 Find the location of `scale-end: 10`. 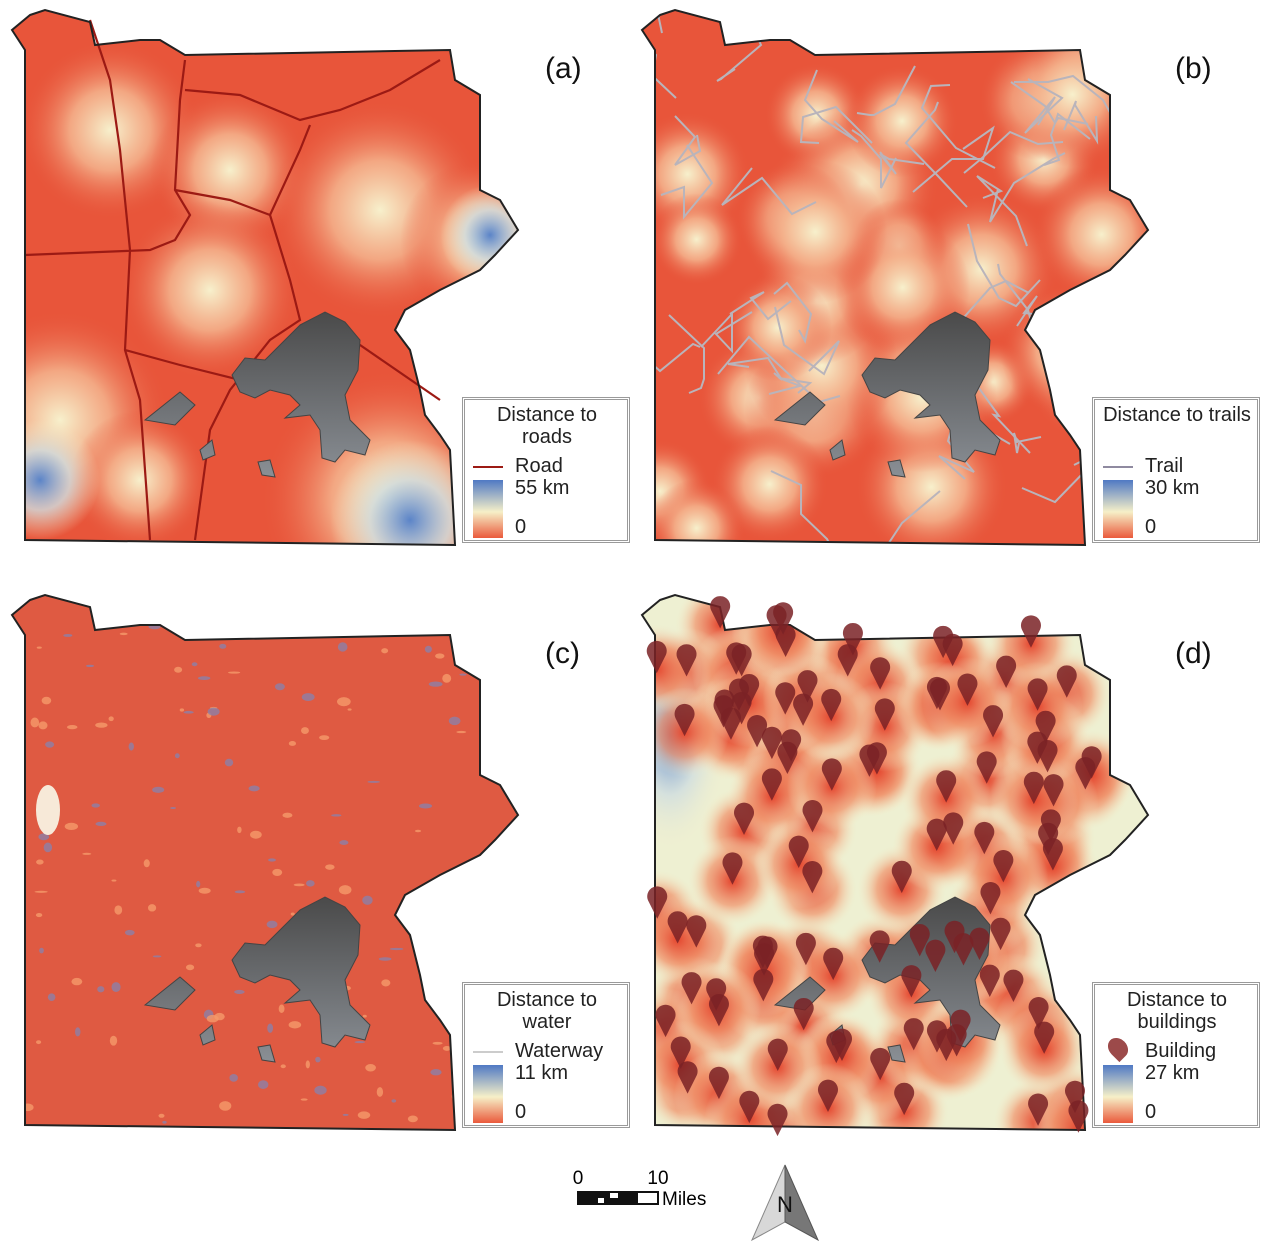

scale-end: 10 is located at coordinates (657, 1178).